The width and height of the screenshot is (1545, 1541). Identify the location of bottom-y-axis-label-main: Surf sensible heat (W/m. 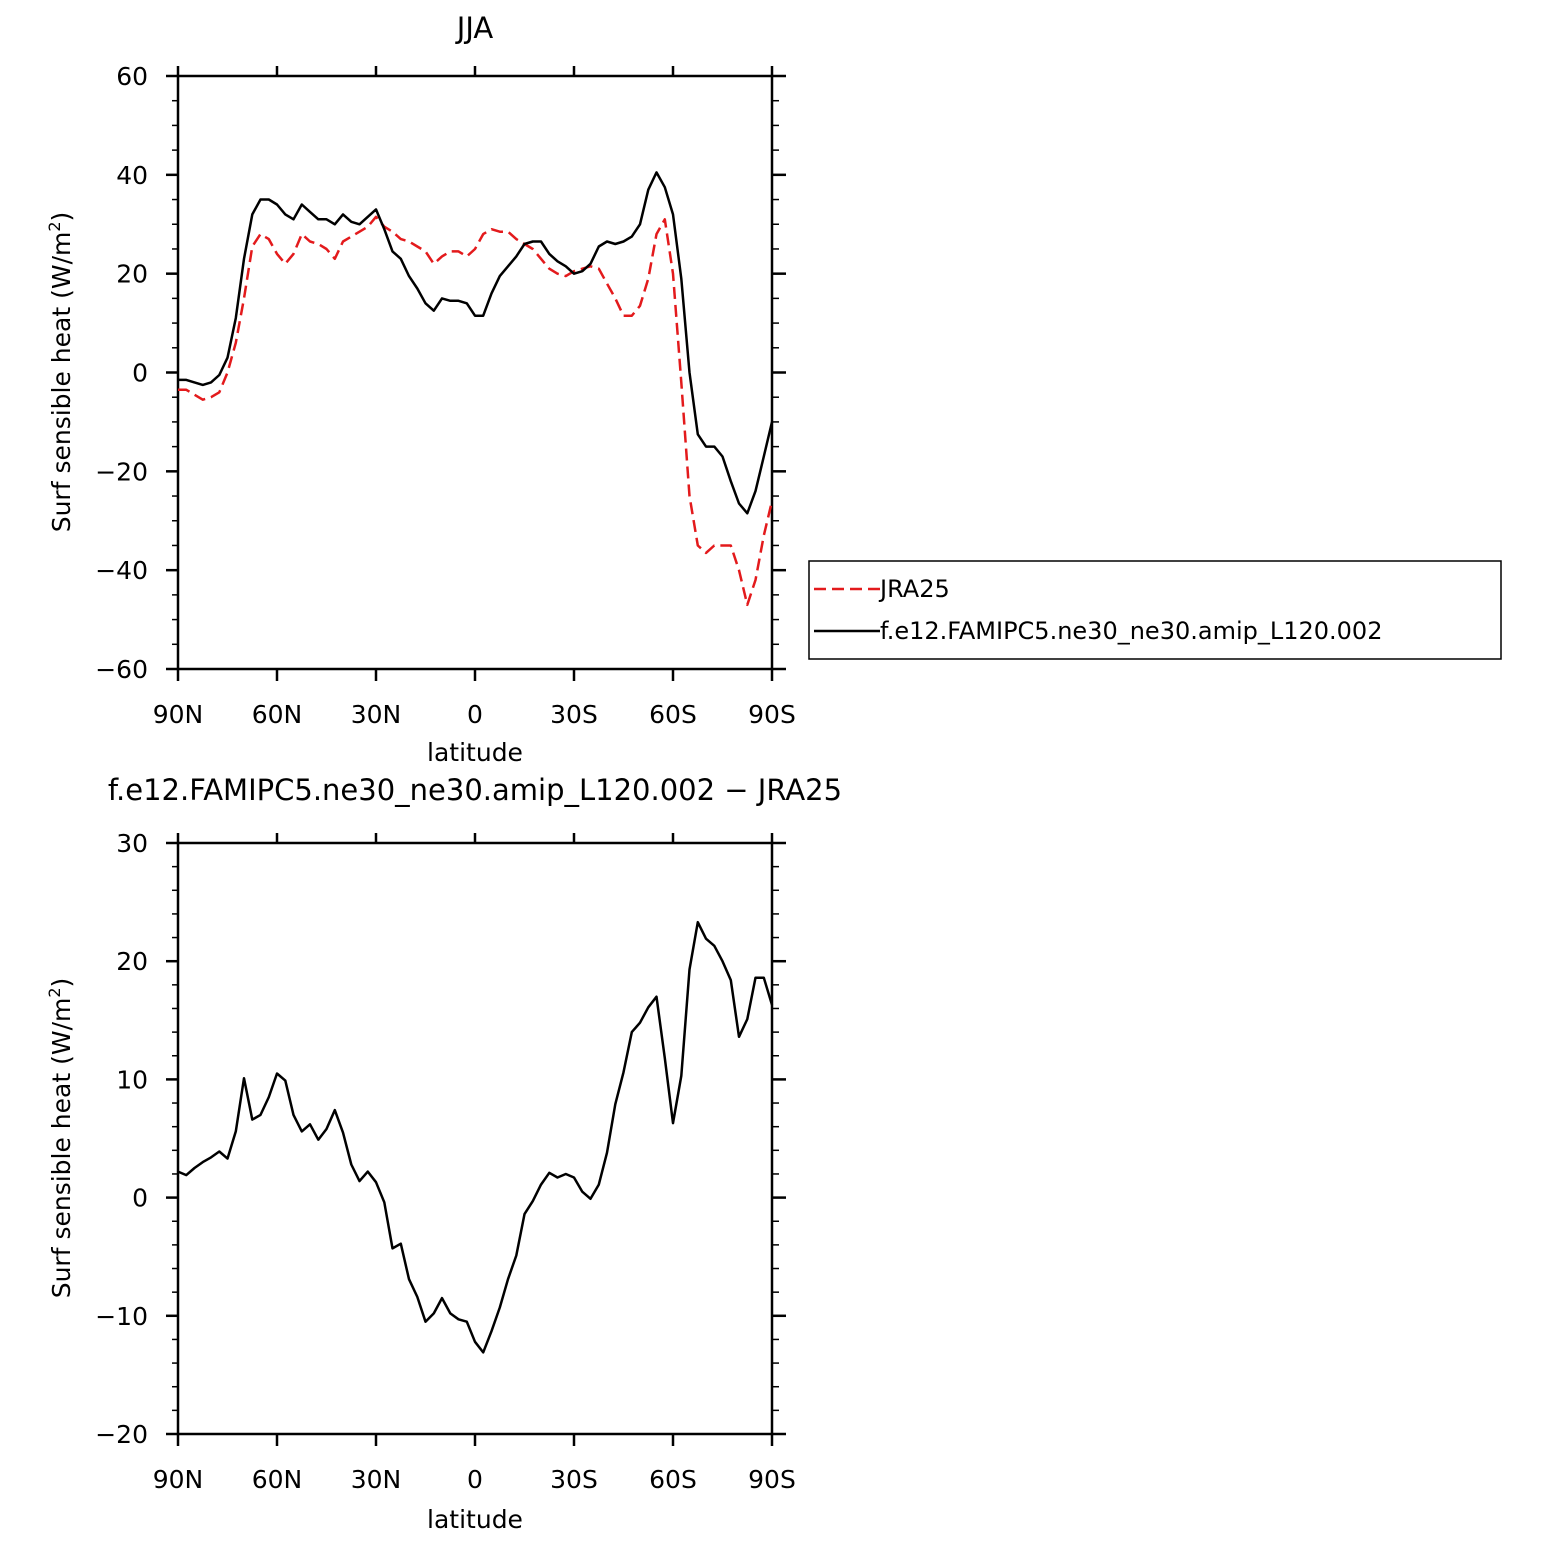
(61, 1148).